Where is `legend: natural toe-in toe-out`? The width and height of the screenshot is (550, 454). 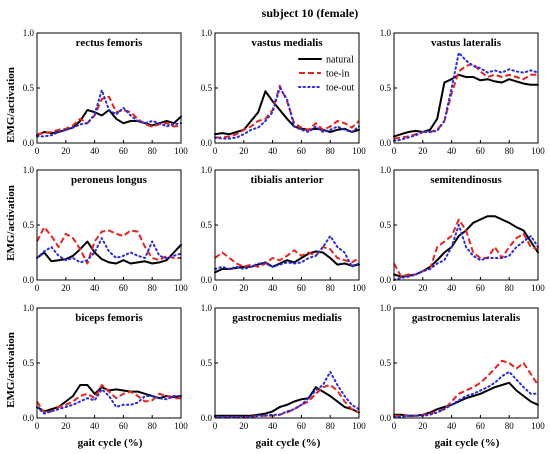
legend: natural toe-in toe-out is located at coordinates (326, 74).